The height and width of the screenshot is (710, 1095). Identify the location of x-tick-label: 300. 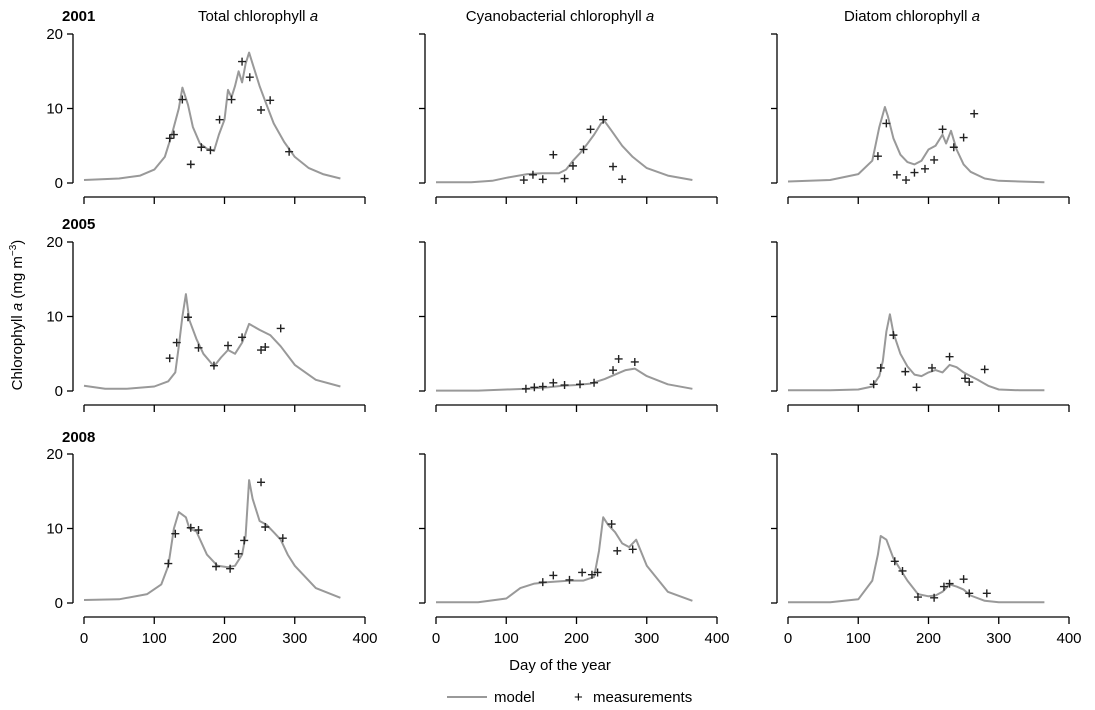
(998, 638).